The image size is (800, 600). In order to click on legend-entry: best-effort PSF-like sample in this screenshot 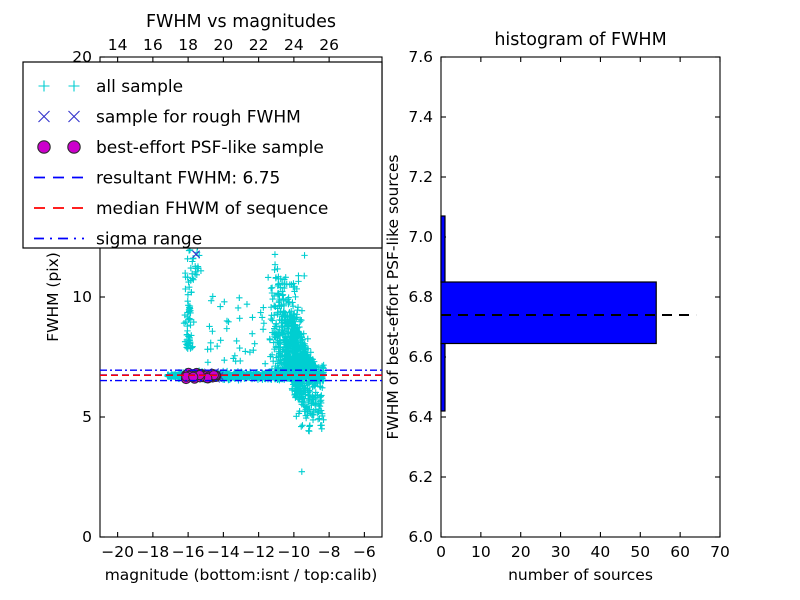, I will do `click(180, 148)`.